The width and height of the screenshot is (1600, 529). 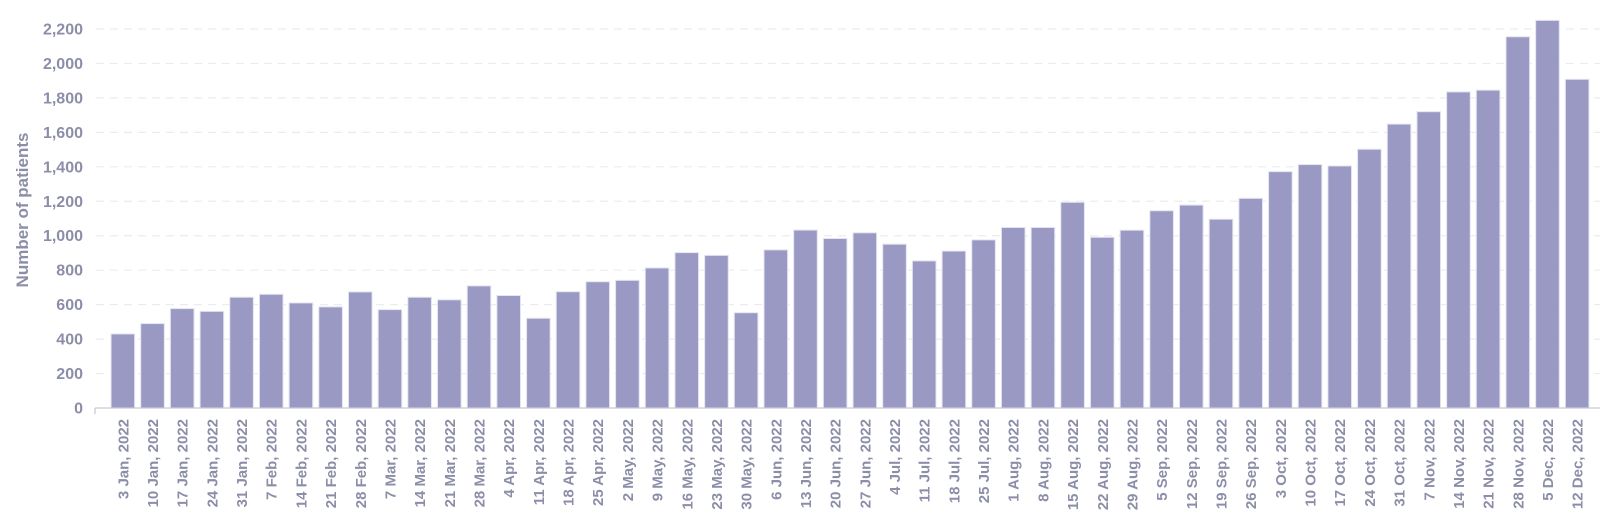 What do you see at coordinates (78, 409) in the screenshot?
I see `y-tick-label: 0` at bounding box center [78, 409].